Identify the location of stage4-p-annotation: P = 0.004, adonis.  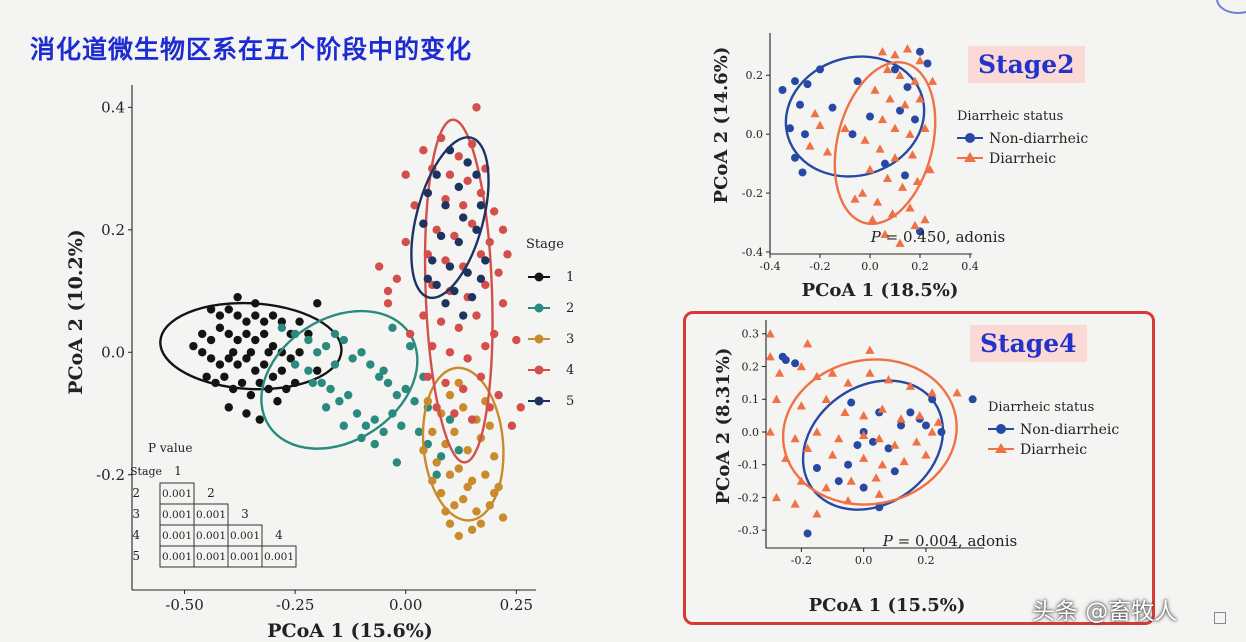
(949, 541).